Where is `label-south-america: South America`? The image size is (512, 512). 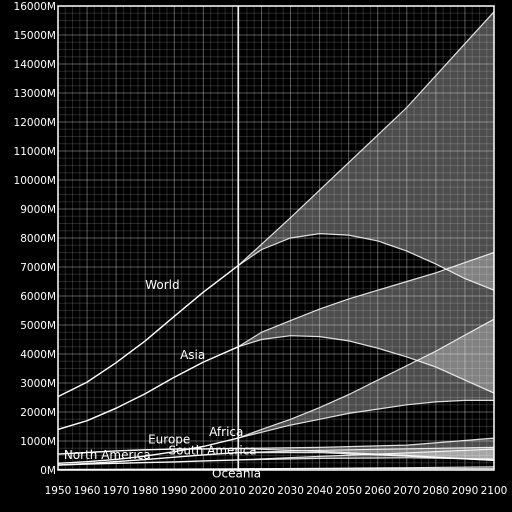
label-south-america: South America is located at coordinates (212, 450).